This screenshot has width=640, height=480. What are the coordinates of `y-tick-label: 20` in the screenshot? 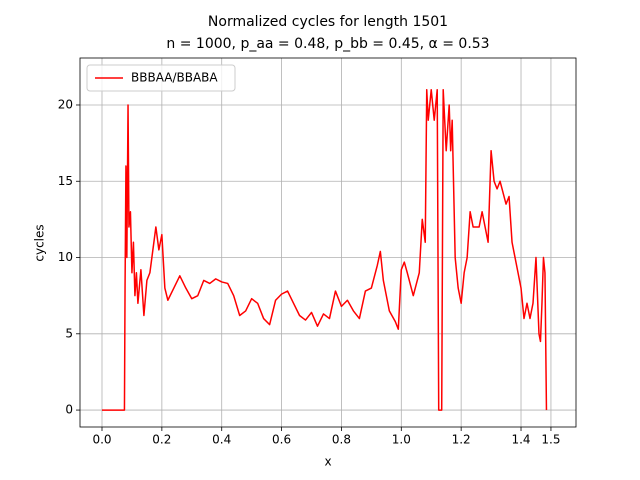 It's located at (65, 104).